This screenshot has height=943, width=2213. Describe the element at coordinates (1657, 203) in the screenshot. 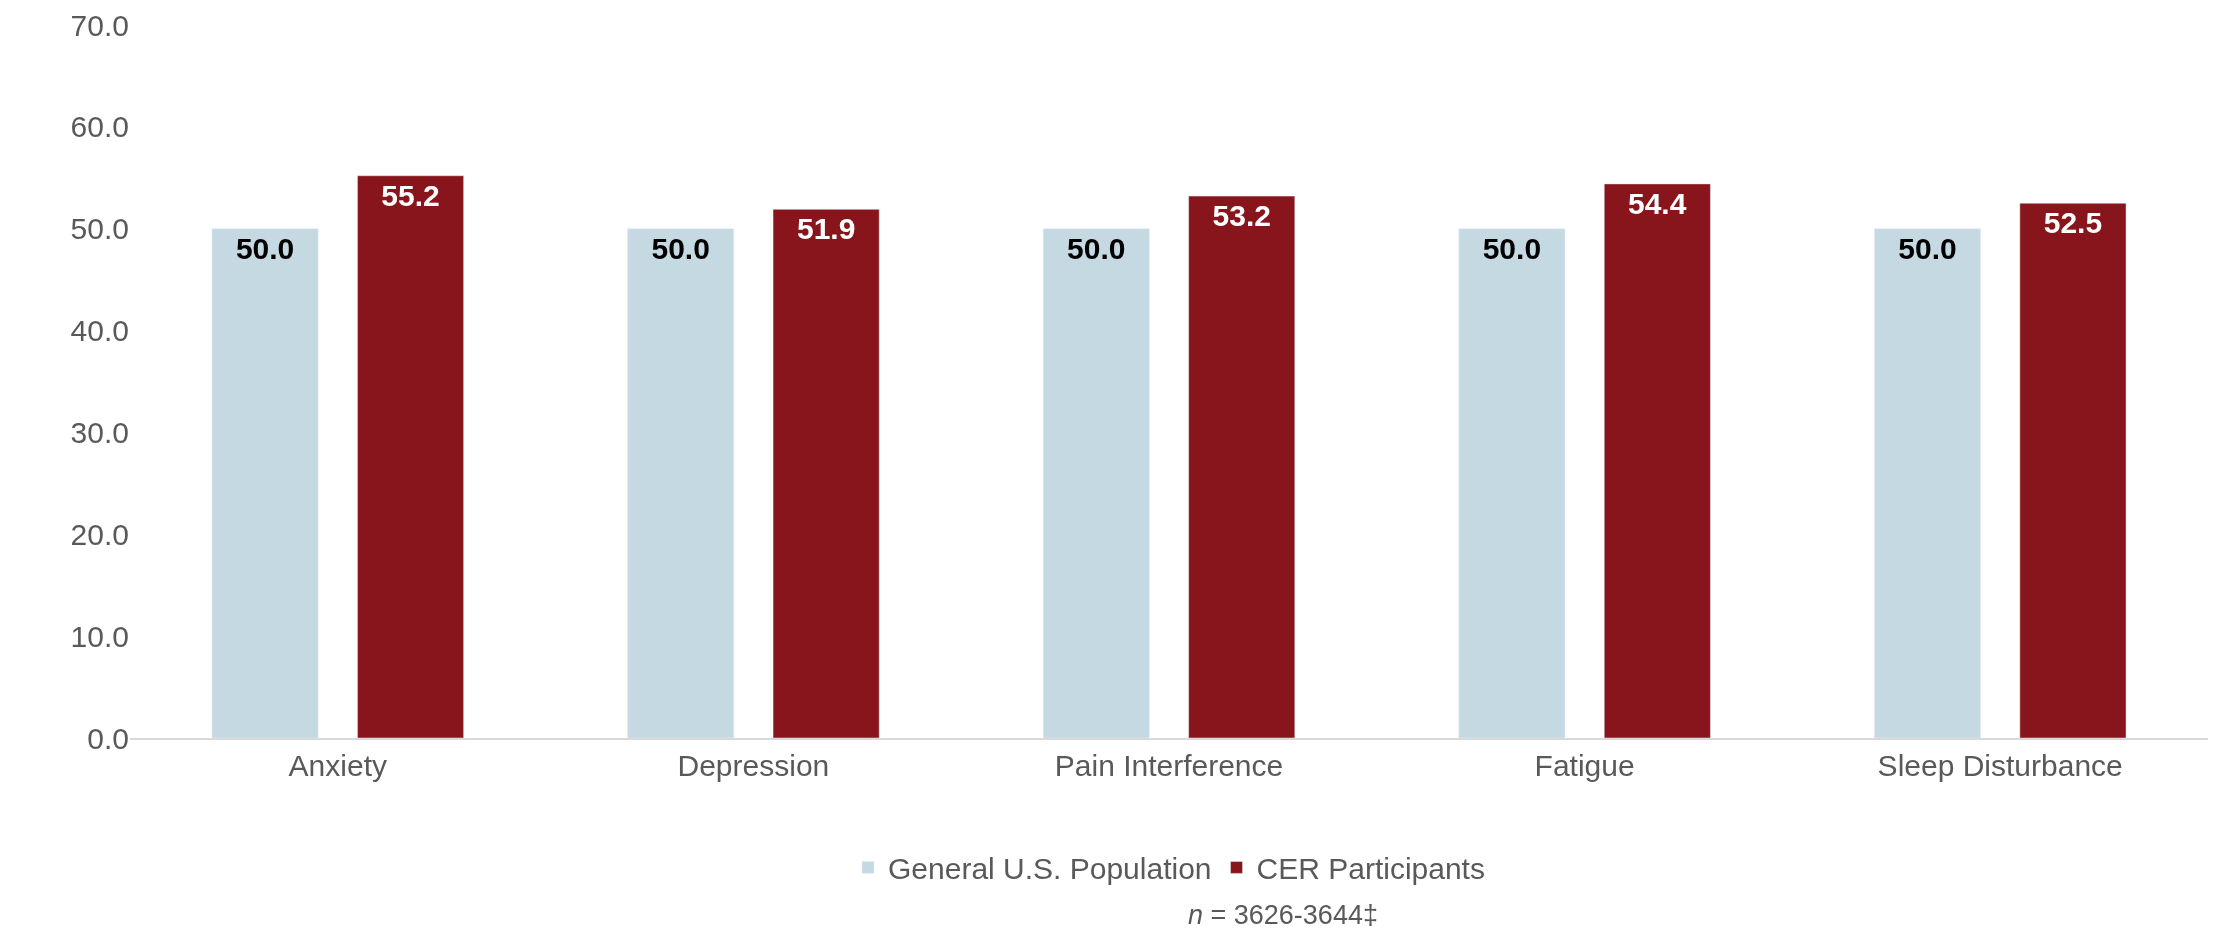

I see `data-label: 54.4` at that location.